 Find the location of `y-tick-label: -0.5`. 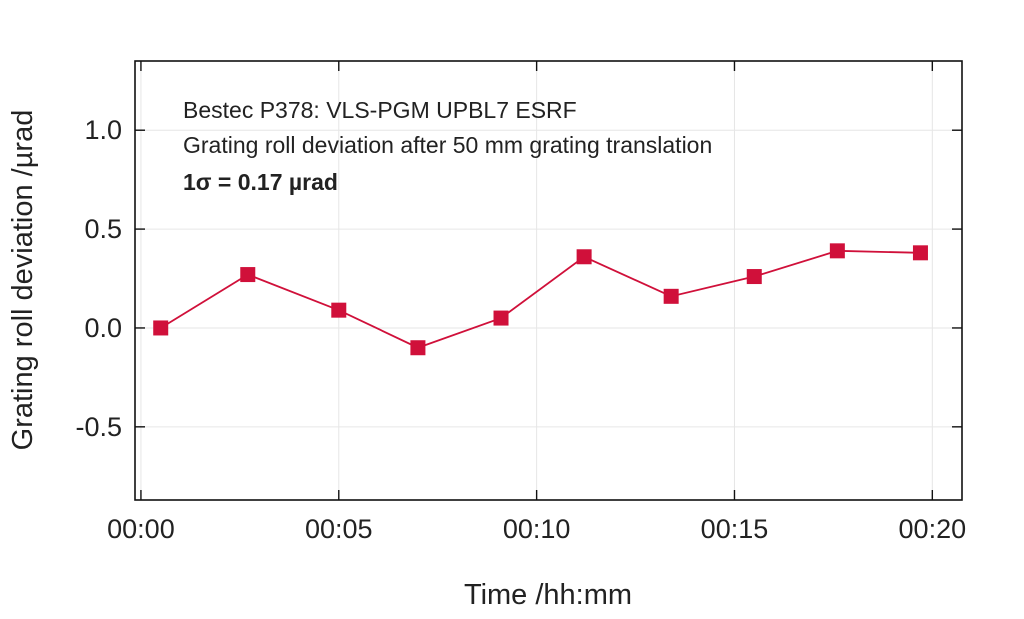

y-tick-label: -0.5 is located at coordinates (98, 427).